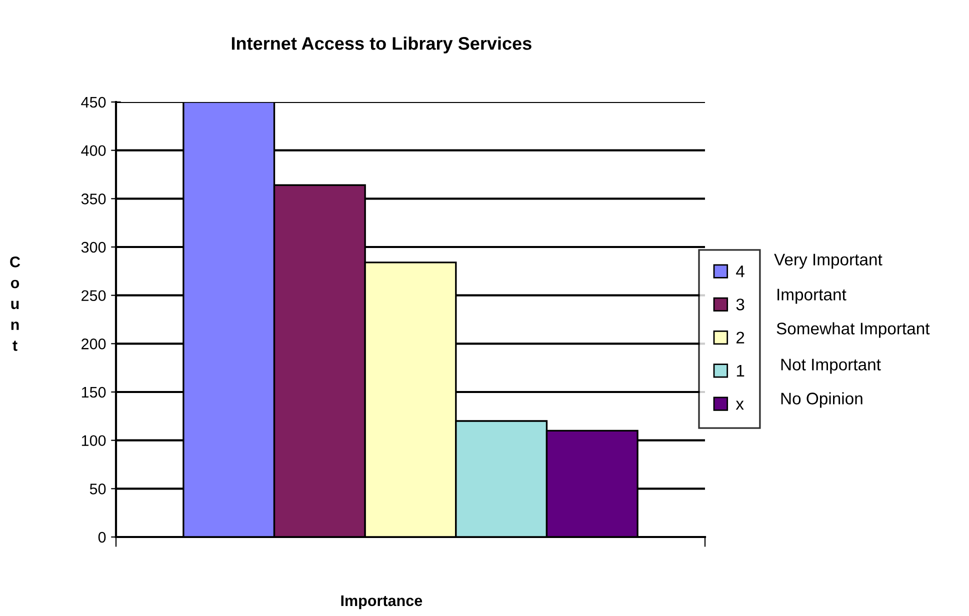 Image resolution: width=969 pixels, height=616 pixels. What do you see at coordinates (93, 199) in the screenshot?
I see `y-tick-label: 350` at bounding box center [93, 199].